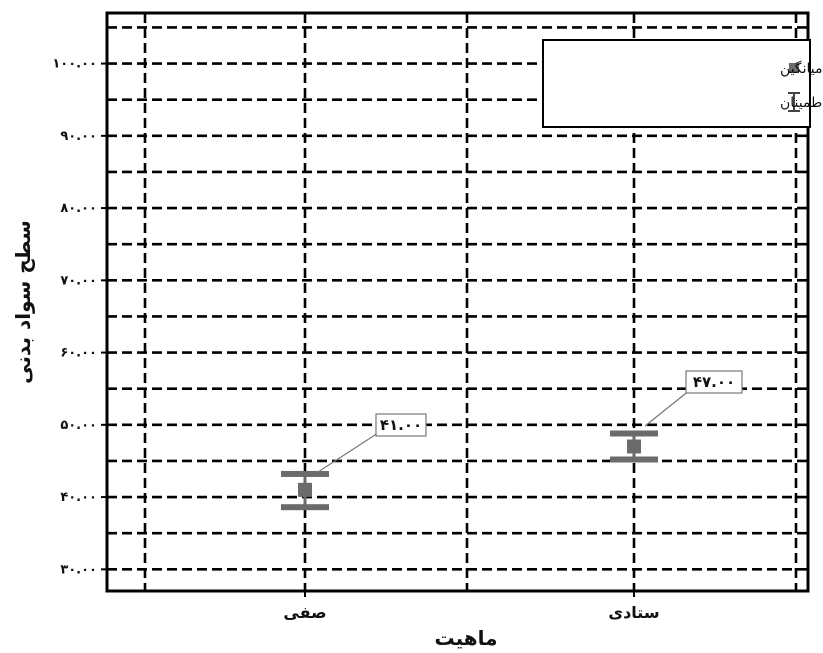 This screenshot has width=823, height=653. I want to click on legend-label-mean: میانگین, so click(801, 68).